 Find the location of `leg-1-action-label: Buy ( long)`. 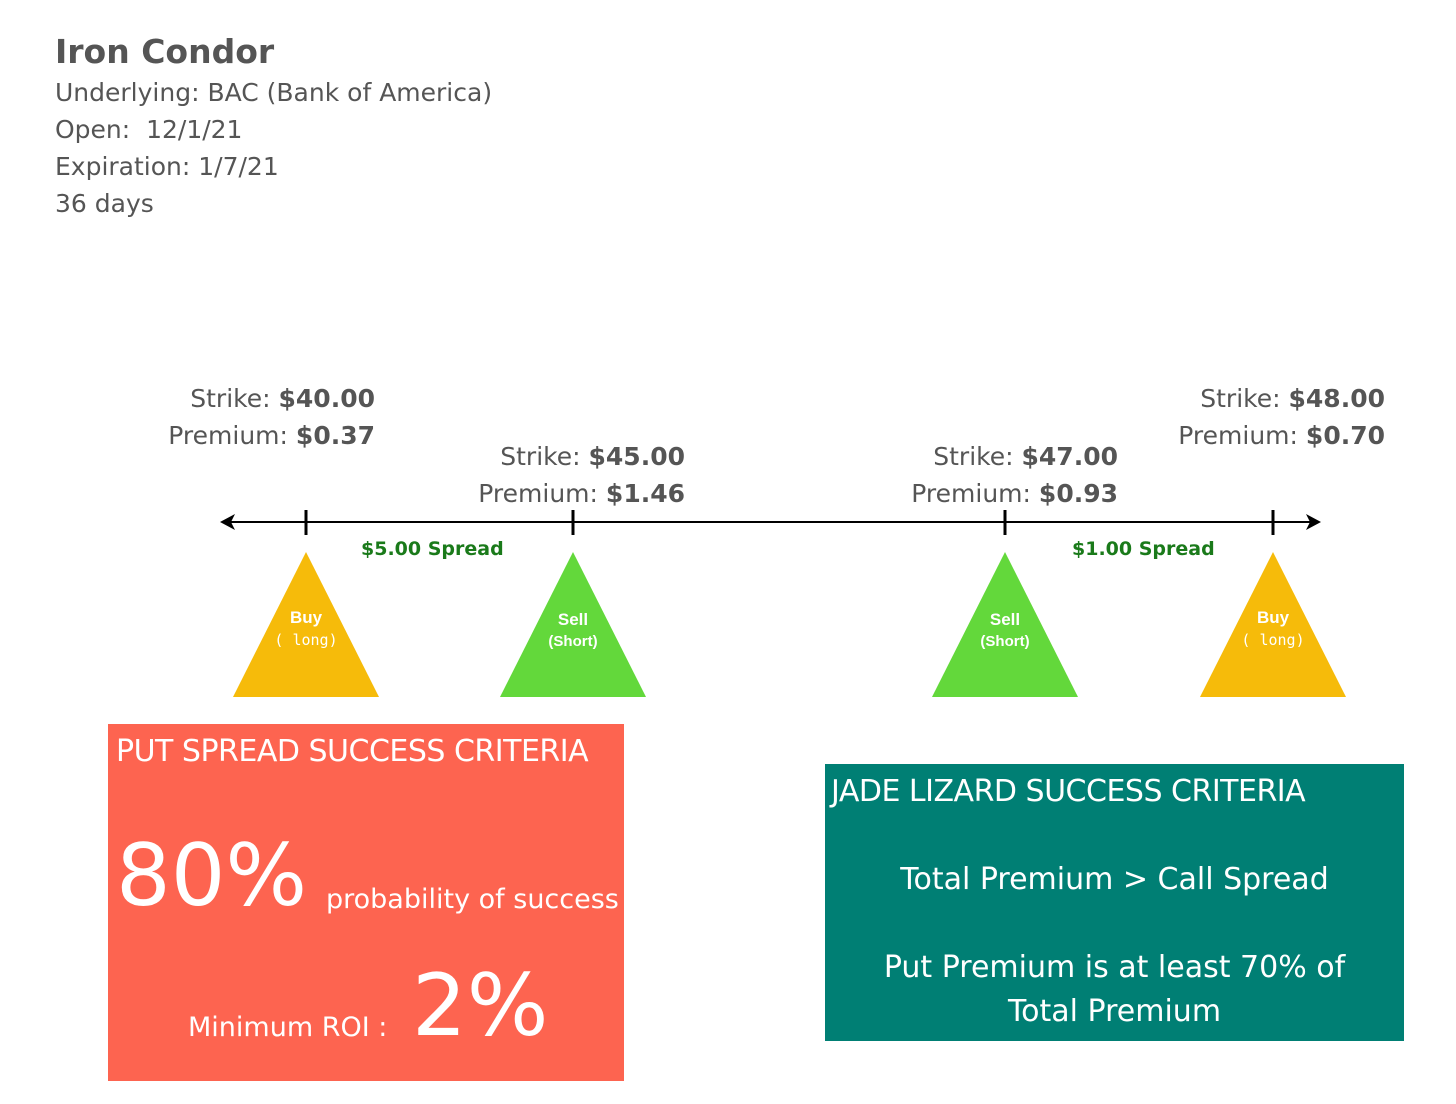

leg-1-action-label: Buy ( long) is located at coordinates (306, 629).